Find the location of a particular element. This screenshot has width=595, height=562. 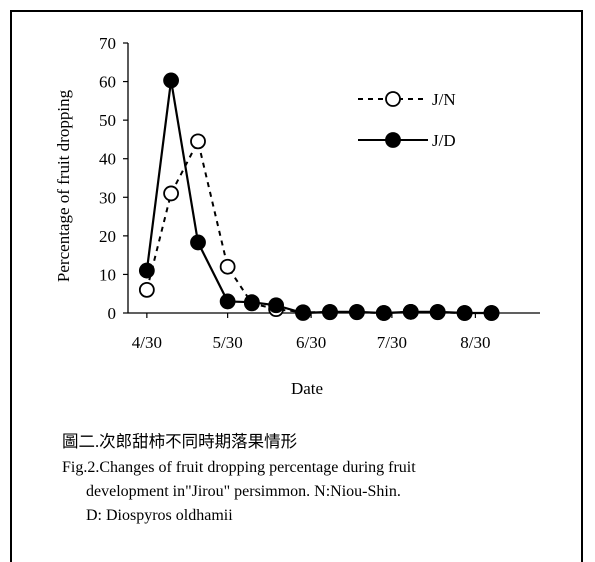

figure-caption-chinese: 圖二.次郎甜柿不同時期落果情形 is located at coordinates (180, 441).